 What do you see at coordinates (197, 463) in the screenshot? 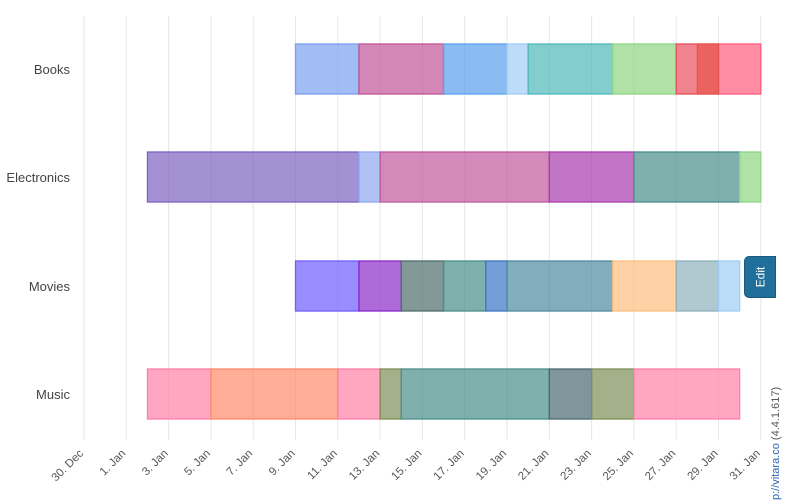
I see `x-tick-label: 5. Jan` at bounding box center [197, 463].